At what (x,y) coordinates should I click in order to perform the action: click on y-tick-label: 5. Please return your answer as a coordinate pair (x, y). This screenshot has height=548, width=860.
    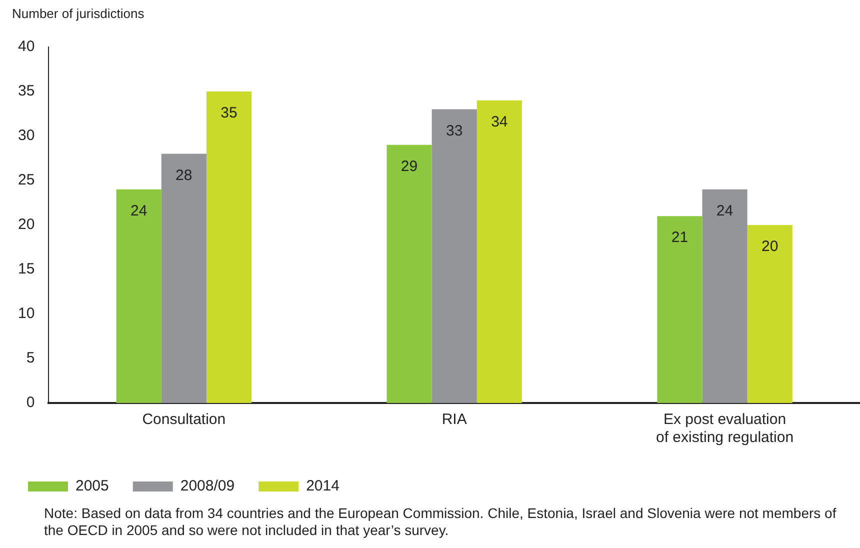
    Looking at the image, I should click on (30, 358).